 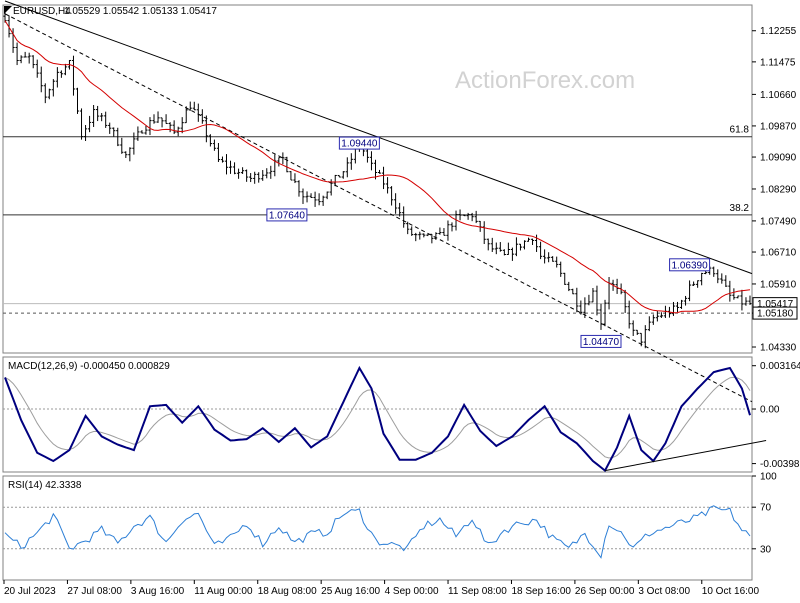 What do you see at coordinates (778, 189) in the screenshot?
I see `price-y-tick-label: 1.08290` at bounding box center [778, 189].